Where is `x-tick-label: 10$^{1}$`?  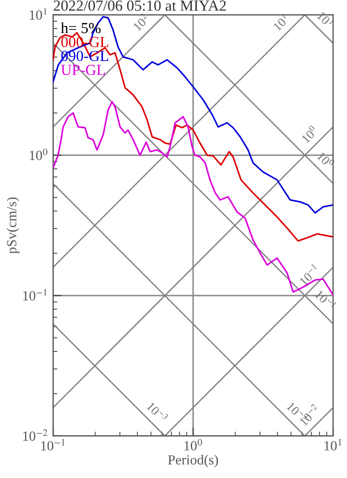 x-tick-label: 10$^{1}$ is located at coordinates (333, 444).